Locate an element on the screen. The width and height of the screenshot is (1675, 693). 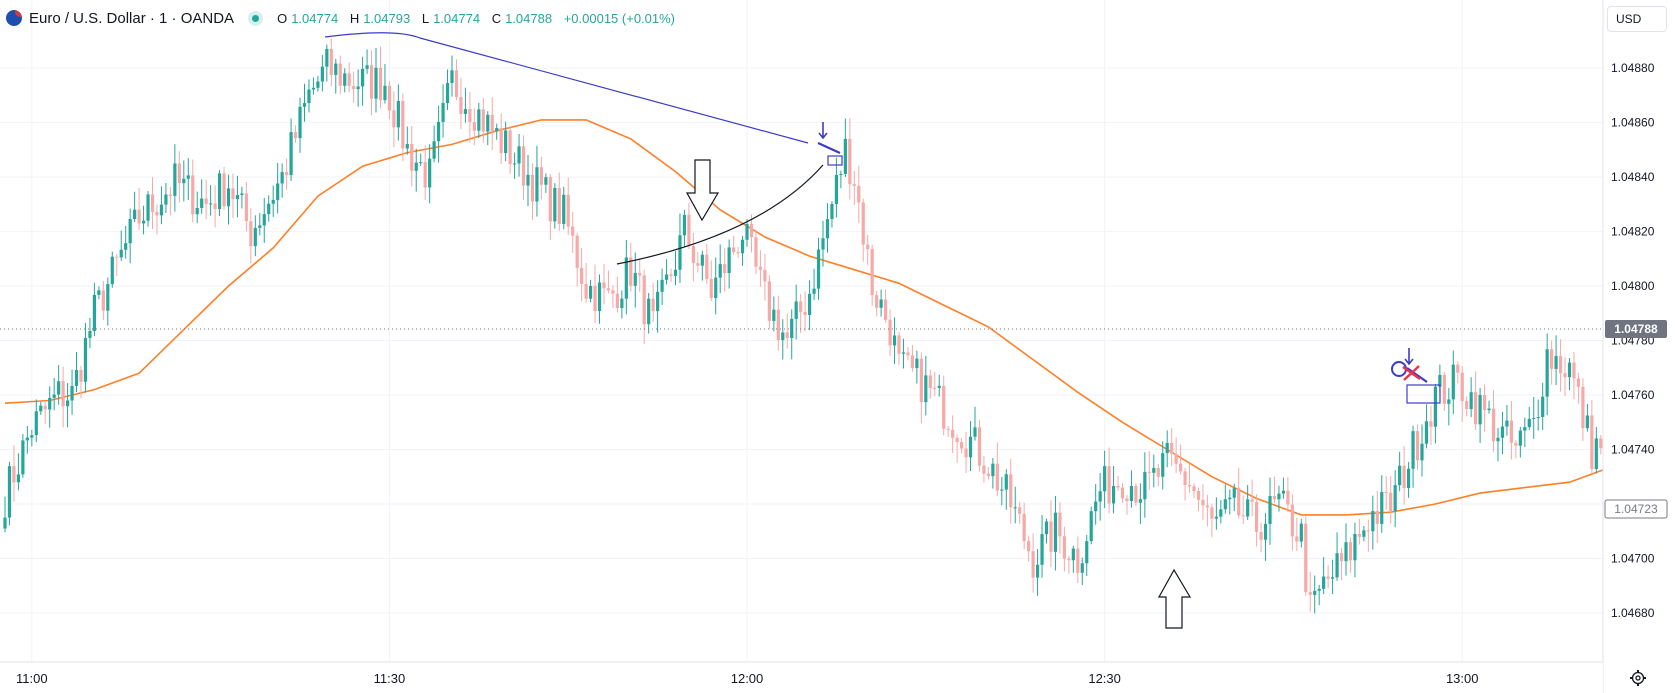
gear-icon is located at coordinates (1638, 678).